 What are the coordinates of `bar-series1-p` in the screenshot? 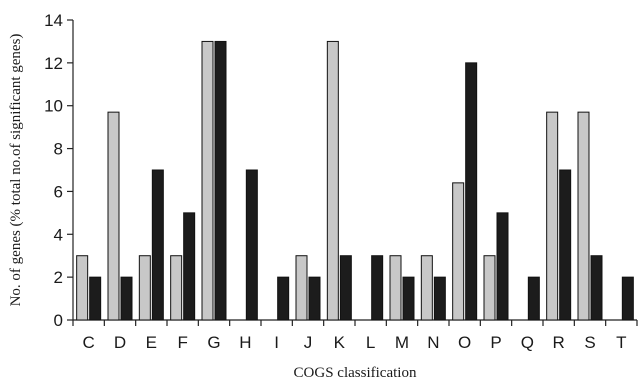 It's located at (489, 288).